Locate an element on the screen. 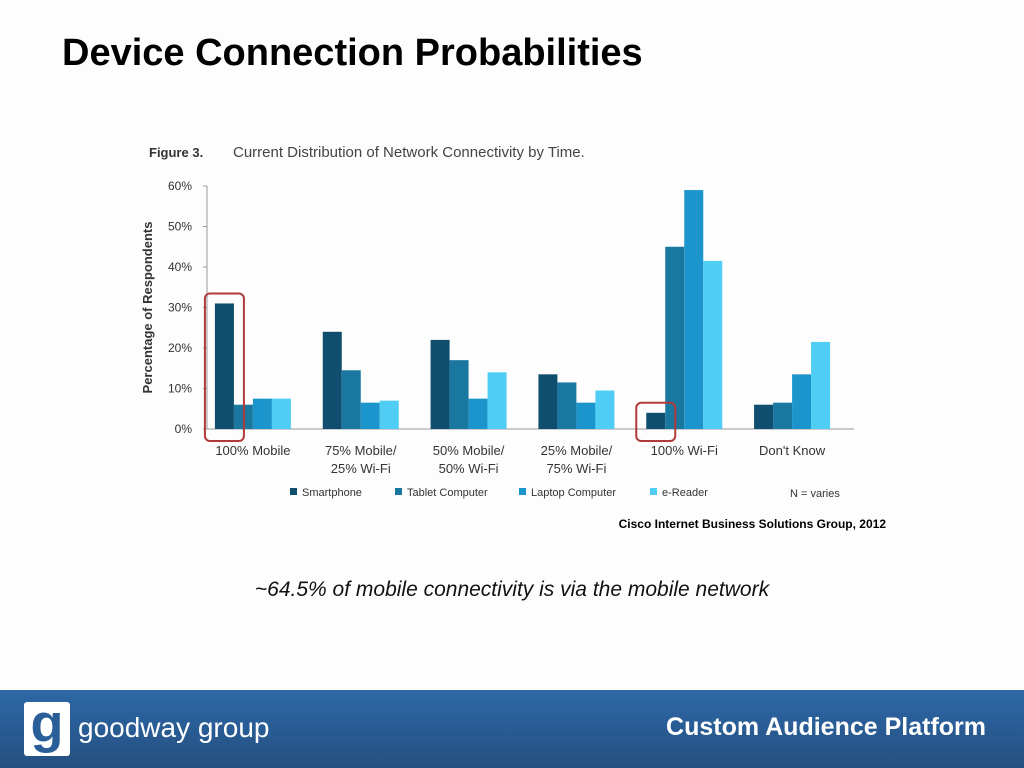 Image resolution: width=1024 pixels, height=768 pixels. legend-label: e-Reader is located at coordinates (685, 493).